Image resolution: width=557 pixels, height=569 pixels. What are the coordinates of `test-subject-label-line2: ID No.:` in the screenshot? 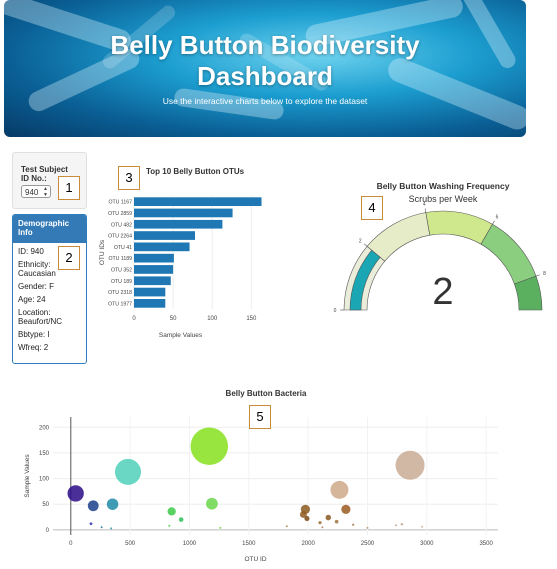 It's located at (34, 178).